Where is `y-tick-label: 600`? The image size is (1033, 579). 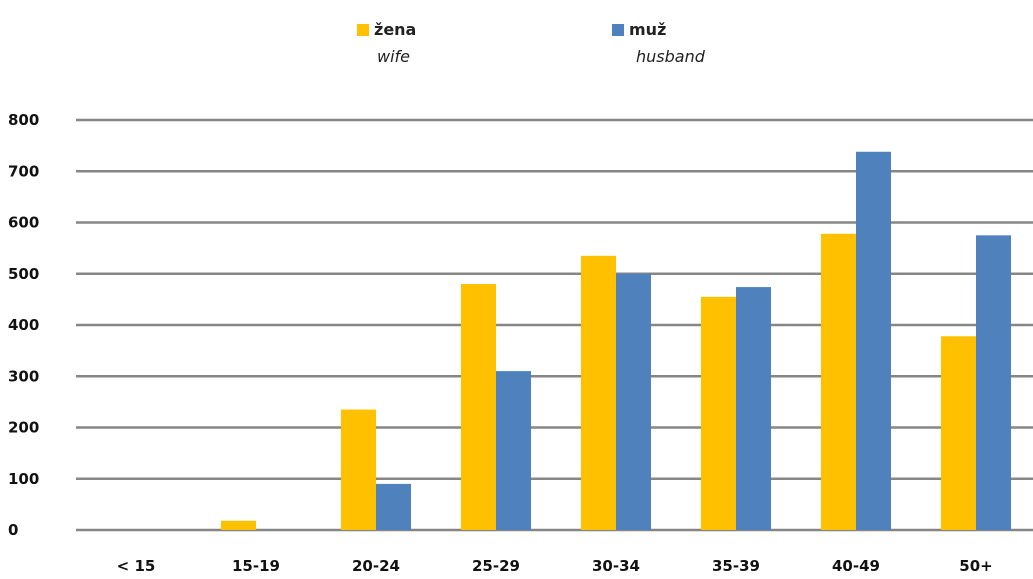
y-tick-label: 600 is located at coordinates (23, 223).